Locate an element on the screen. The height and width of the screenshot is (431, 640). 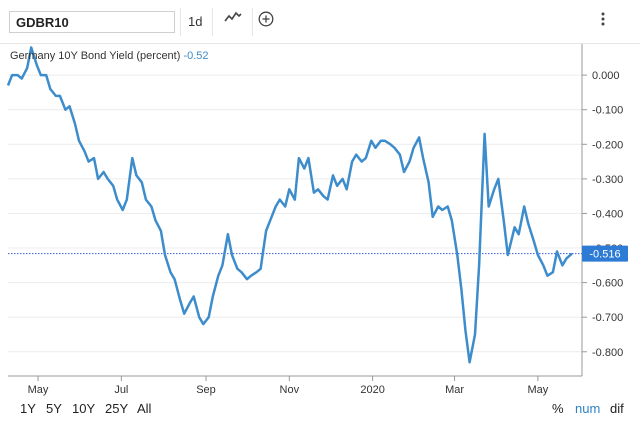
chart-footer: 1Y 5Y 10Y 25Y All % num dif is located at coordinates (320, 413).